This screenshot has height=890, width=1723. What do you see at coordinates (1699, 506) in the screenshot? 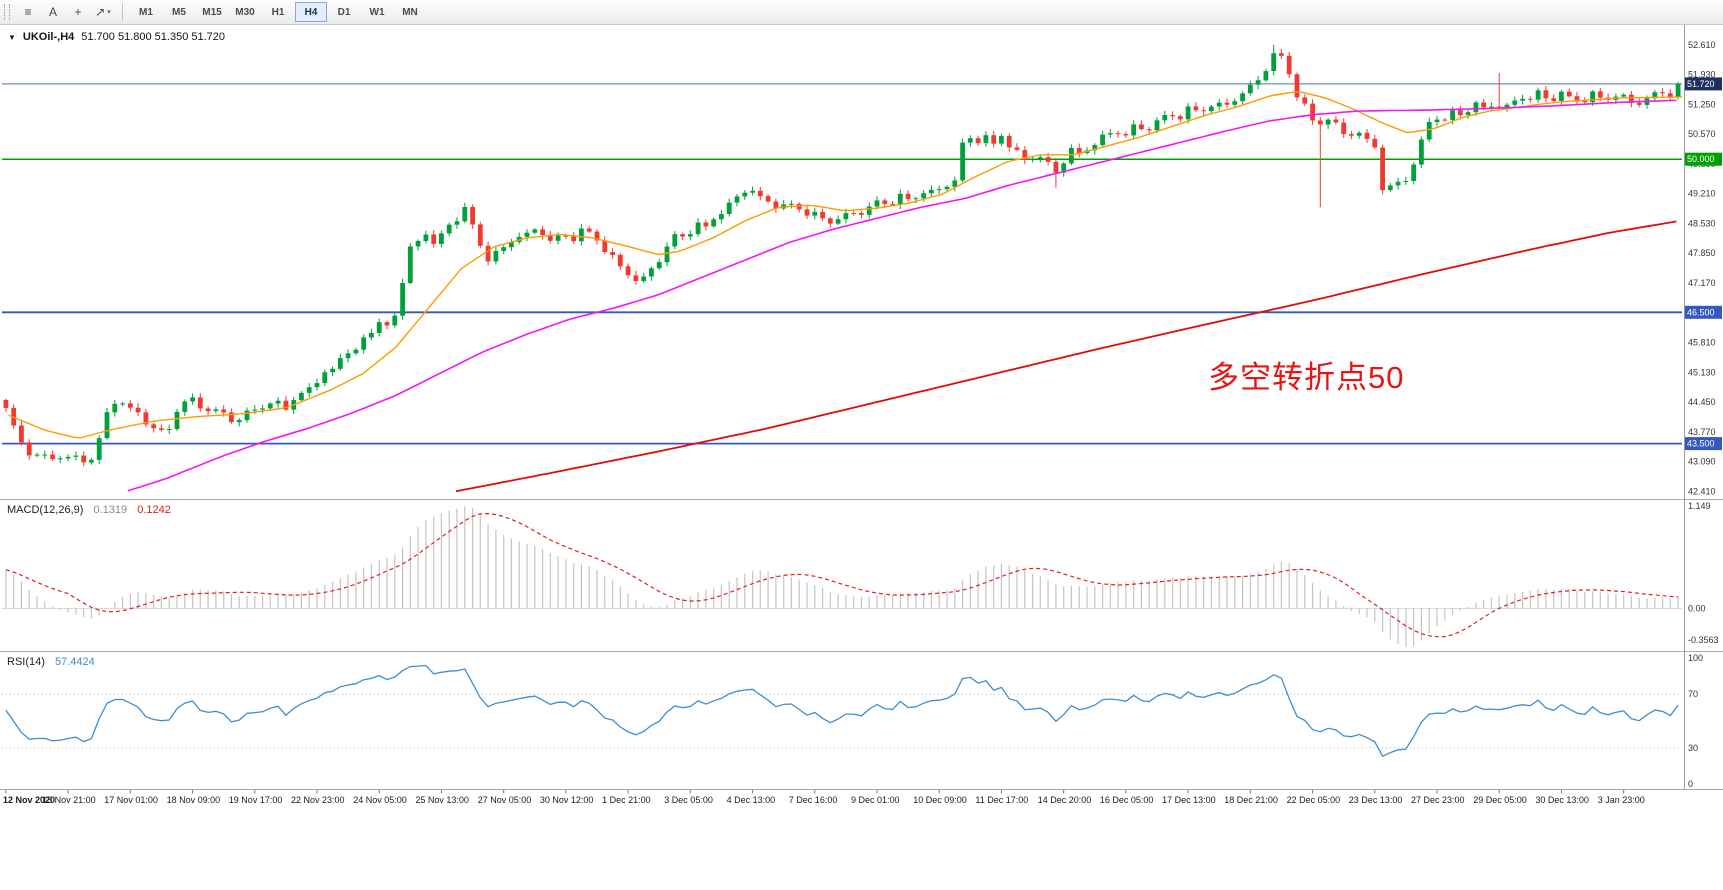
I see `macd-axis-label: 1.149` at bounding box center [1699, 506].